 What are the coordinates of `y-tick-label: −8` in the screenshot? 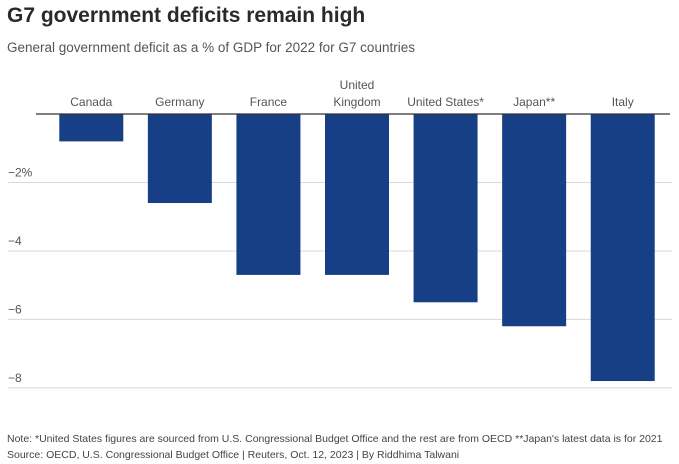 It's located at (15, 378).